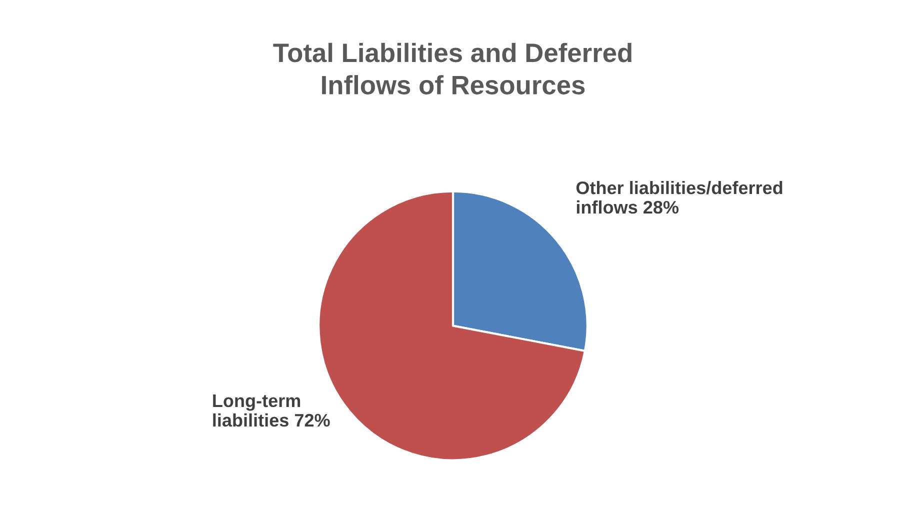 Image resolution: width=906 pixels, height=509 pixels. I want to click on slice-label: Other liabilities/deferred inflows 28%, so click(679, 197).